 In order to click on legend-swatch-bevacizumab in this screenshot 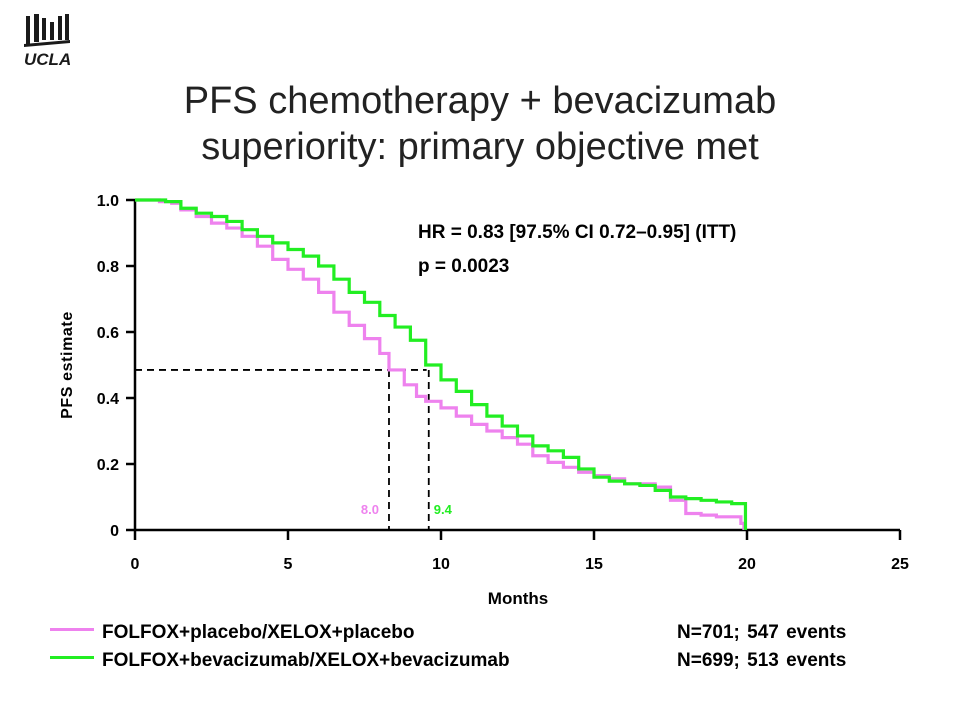, I will do `click(72, 657)`.